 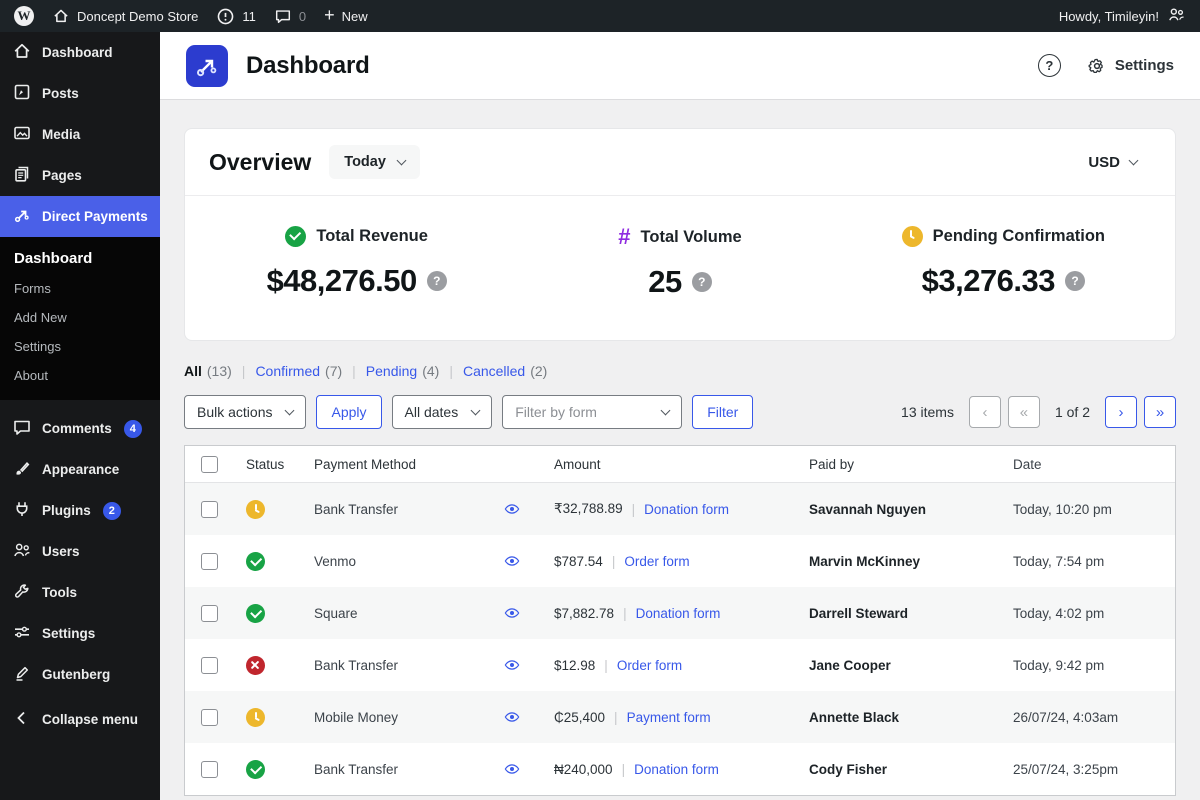 I want to click on settings-label: Settings, so click(x=1144, y=65).